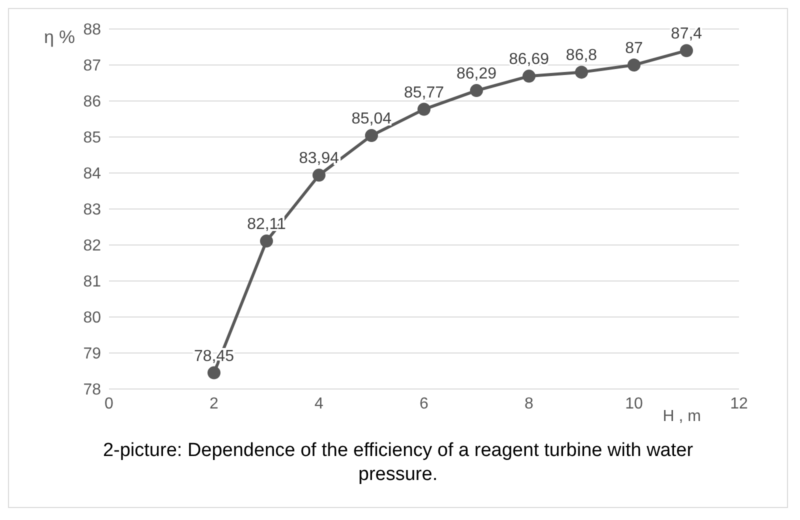 The height and width of the screenshot is (520, 800). Describe the element at coordinates (582, 55) in the screenshot. I see `data-label: 86,8` at that location.